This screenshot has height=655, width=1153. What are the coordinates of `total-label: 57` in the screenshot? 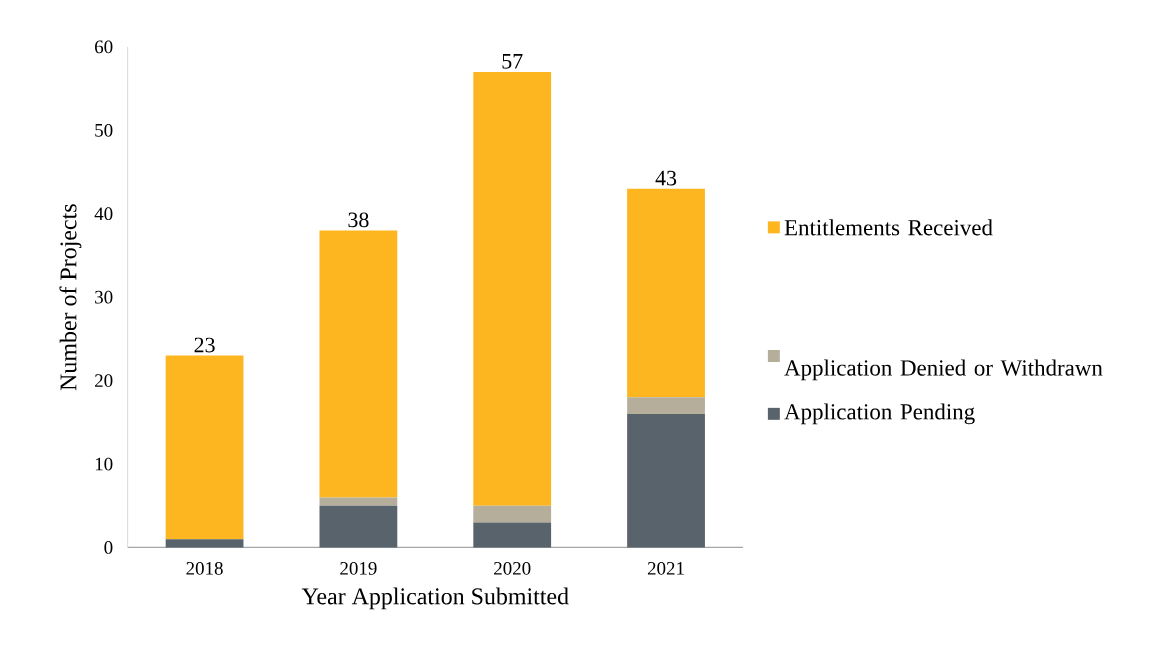 It's located at (512, 61).